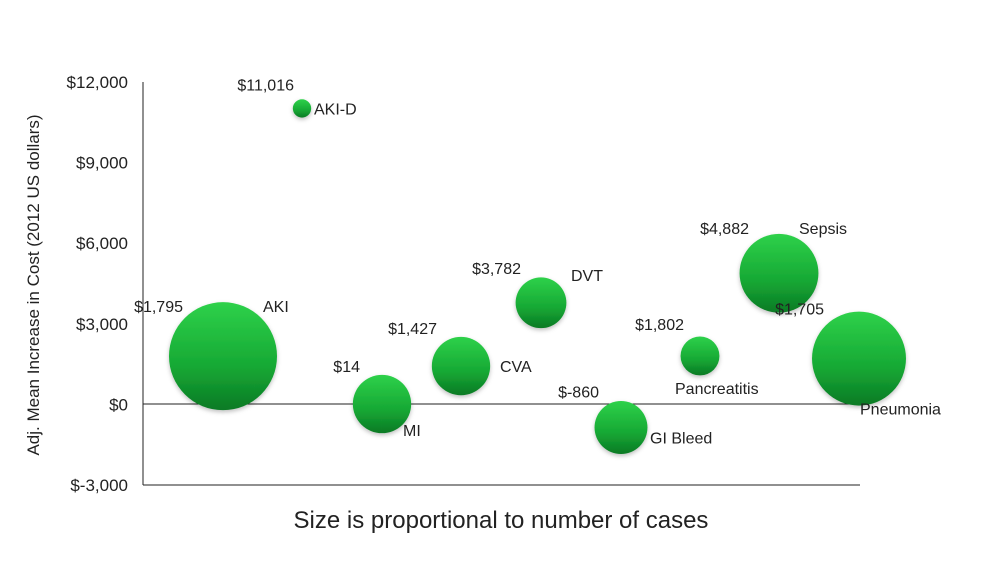  Describe the element at coordinates (158, 307) in the screenshot. I see `value-label-aki: $1,795` at that location.